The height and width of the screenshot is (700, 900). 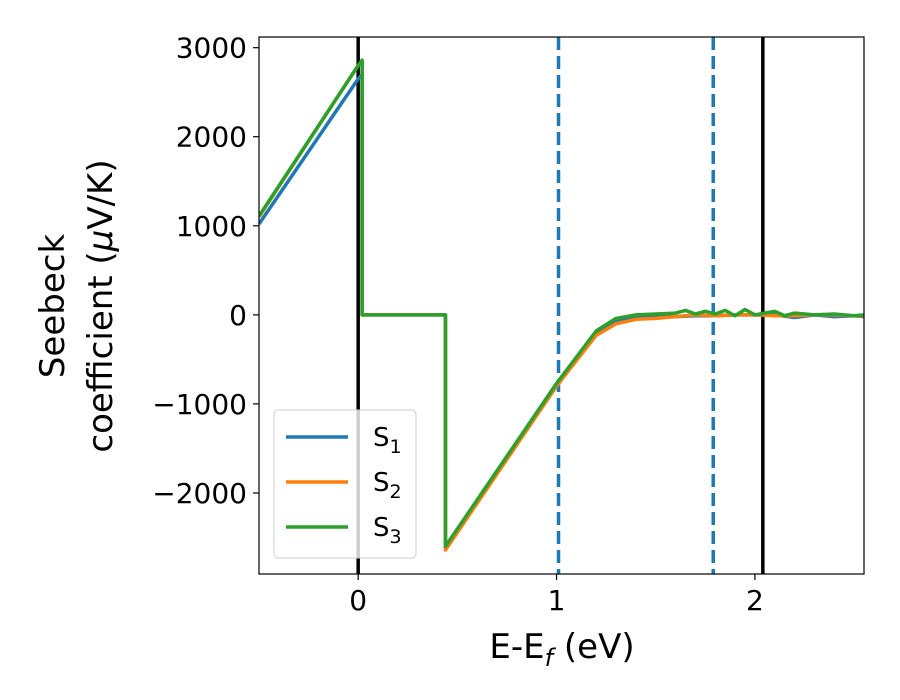 I want to click on y-tick-label: 3000, so click(x=211, y=48).